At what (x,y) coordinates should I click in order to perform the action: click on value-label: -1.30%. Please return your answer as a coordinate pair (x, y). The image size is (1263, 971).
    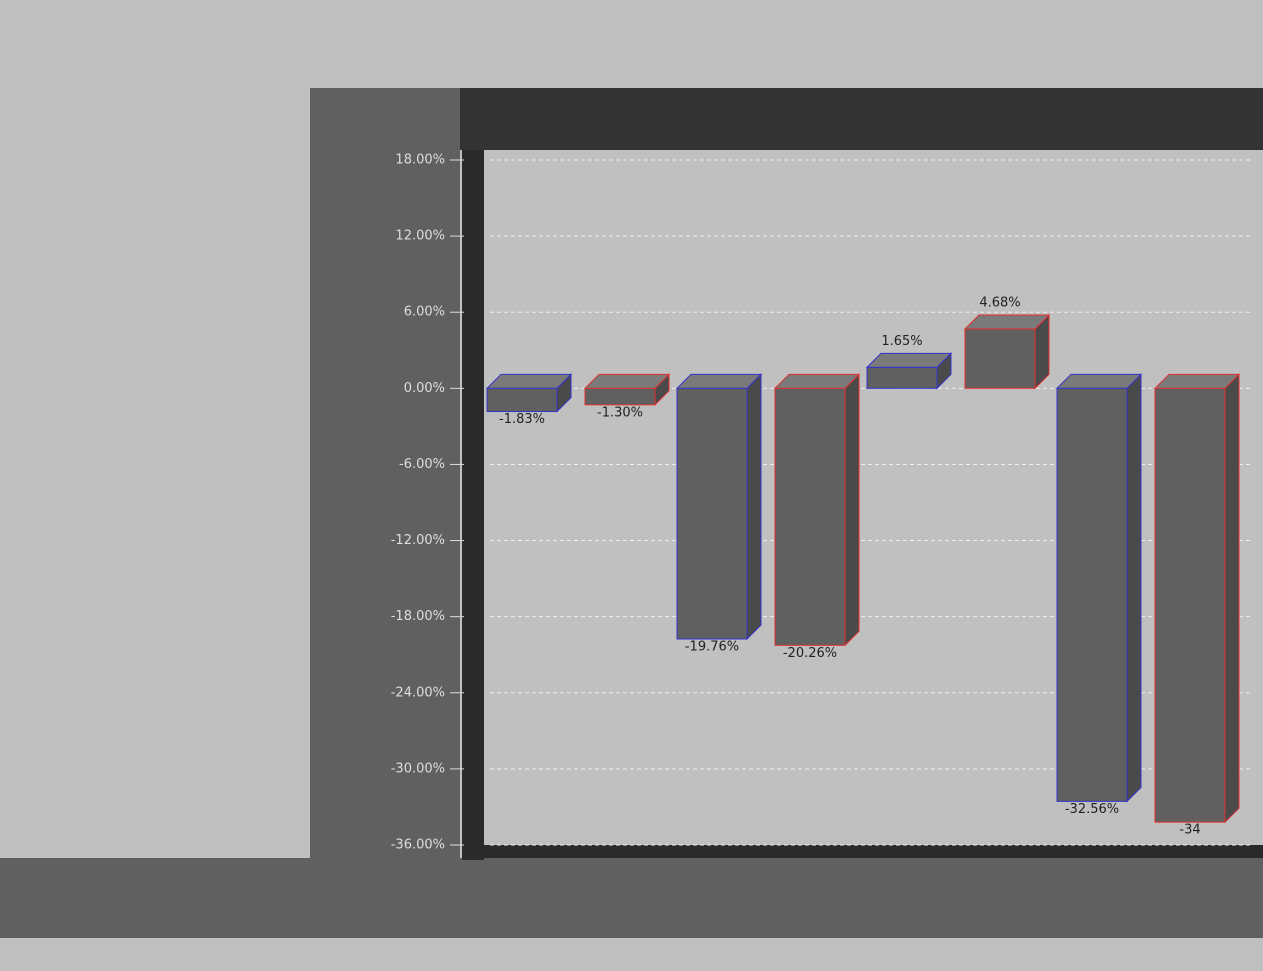
    Looking at the image, I should click on (620, 412).